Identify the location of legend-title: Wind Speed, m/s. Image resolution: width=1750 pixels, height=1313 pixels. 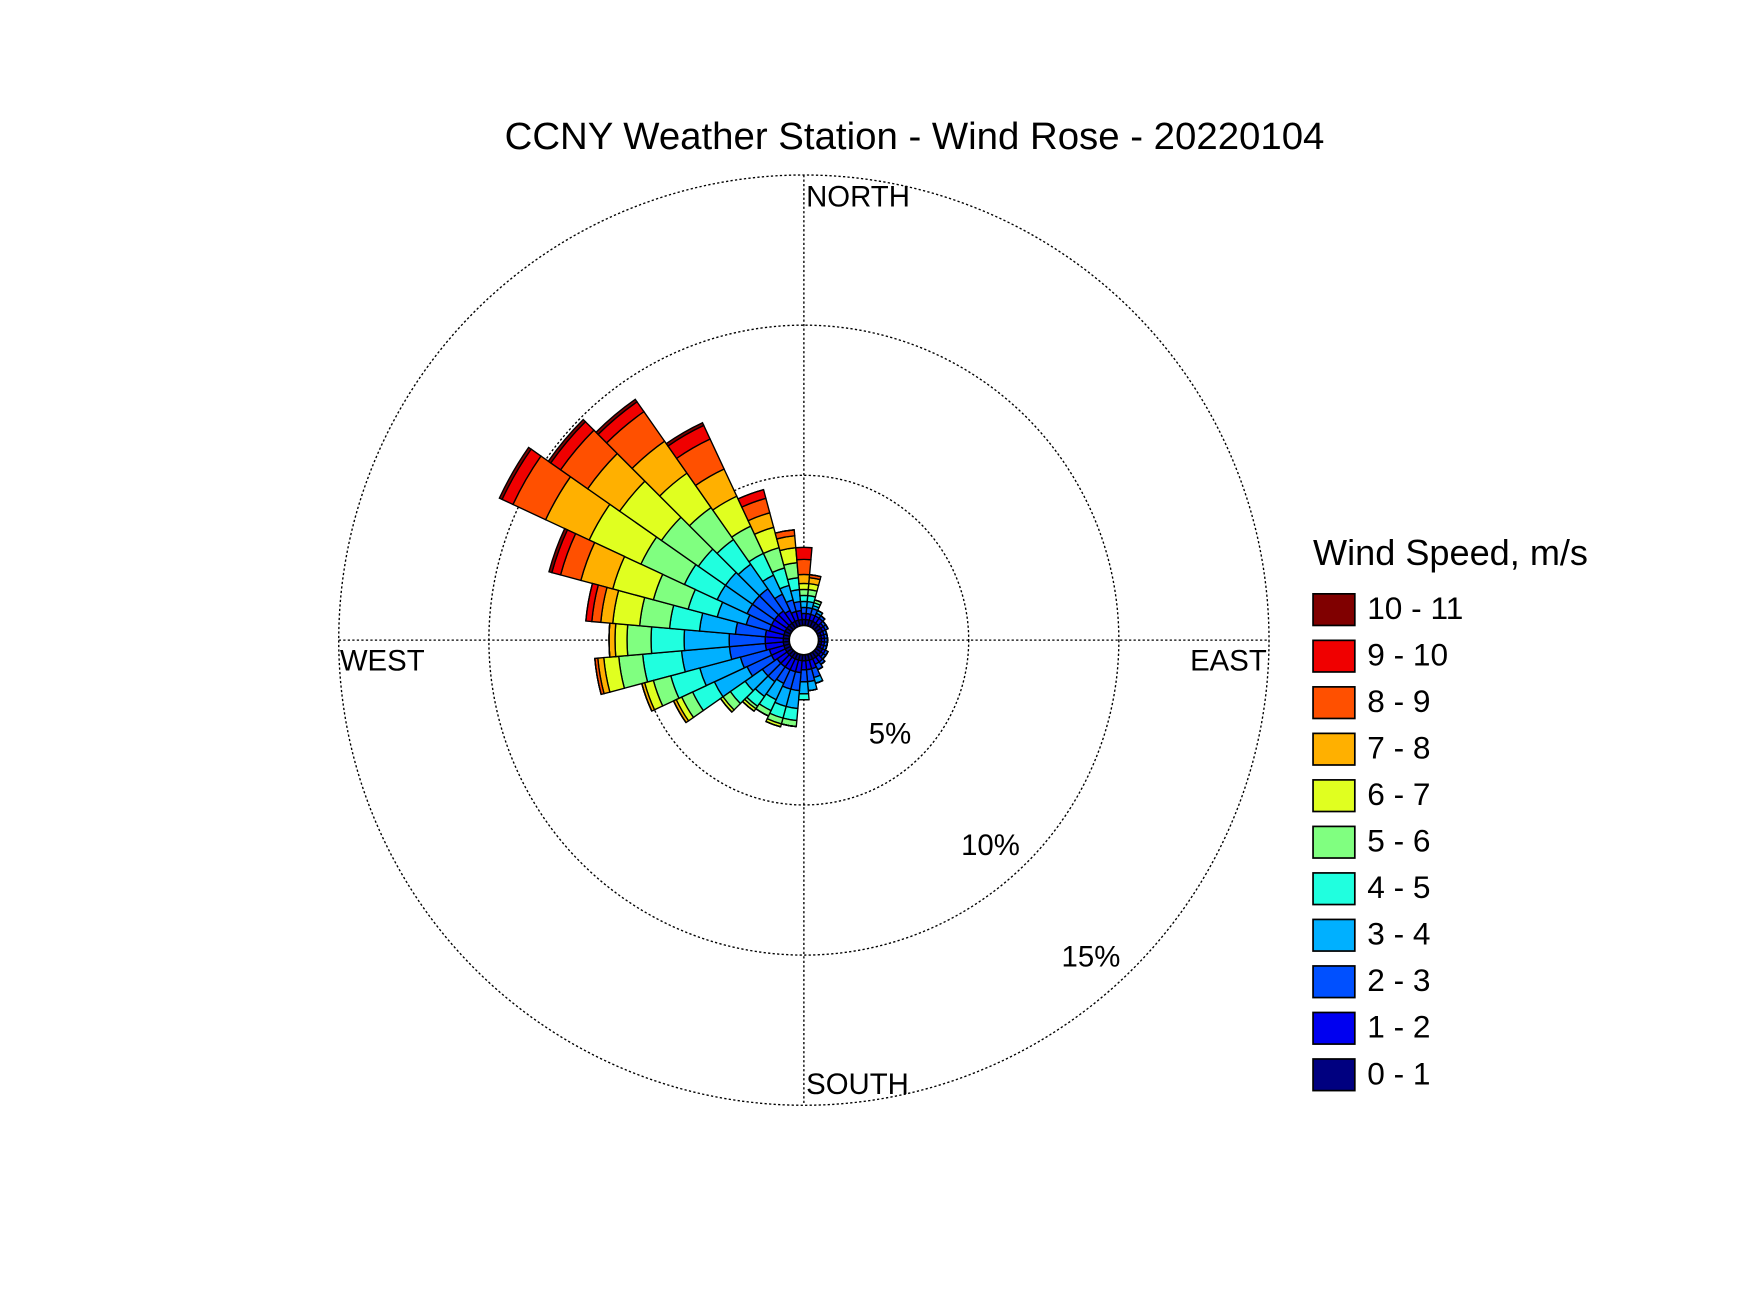
(1450, 552).